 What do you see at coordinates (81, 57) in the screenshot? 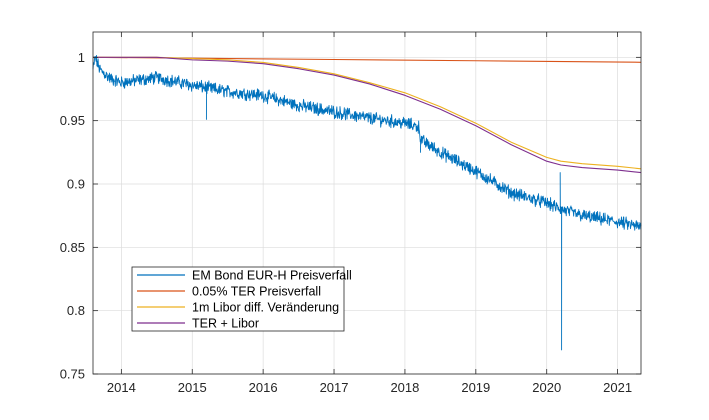
I see `y-tick-label-1: 1` at bounding box center [81, 57].